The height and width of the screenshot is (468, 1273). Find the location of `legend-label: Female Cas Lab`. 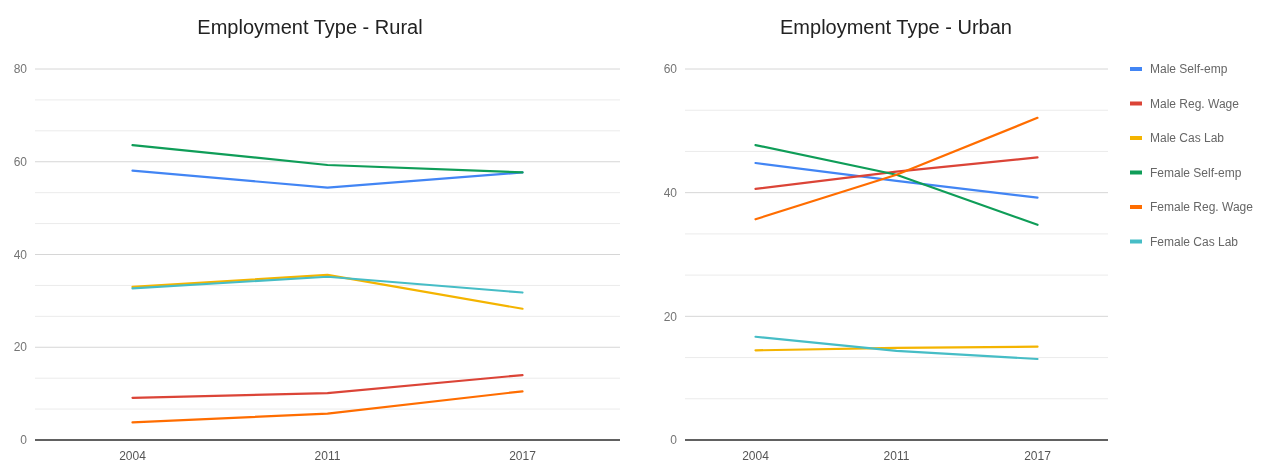

legend-label: Female Cas Lab is located at coordinates (1194, 241).